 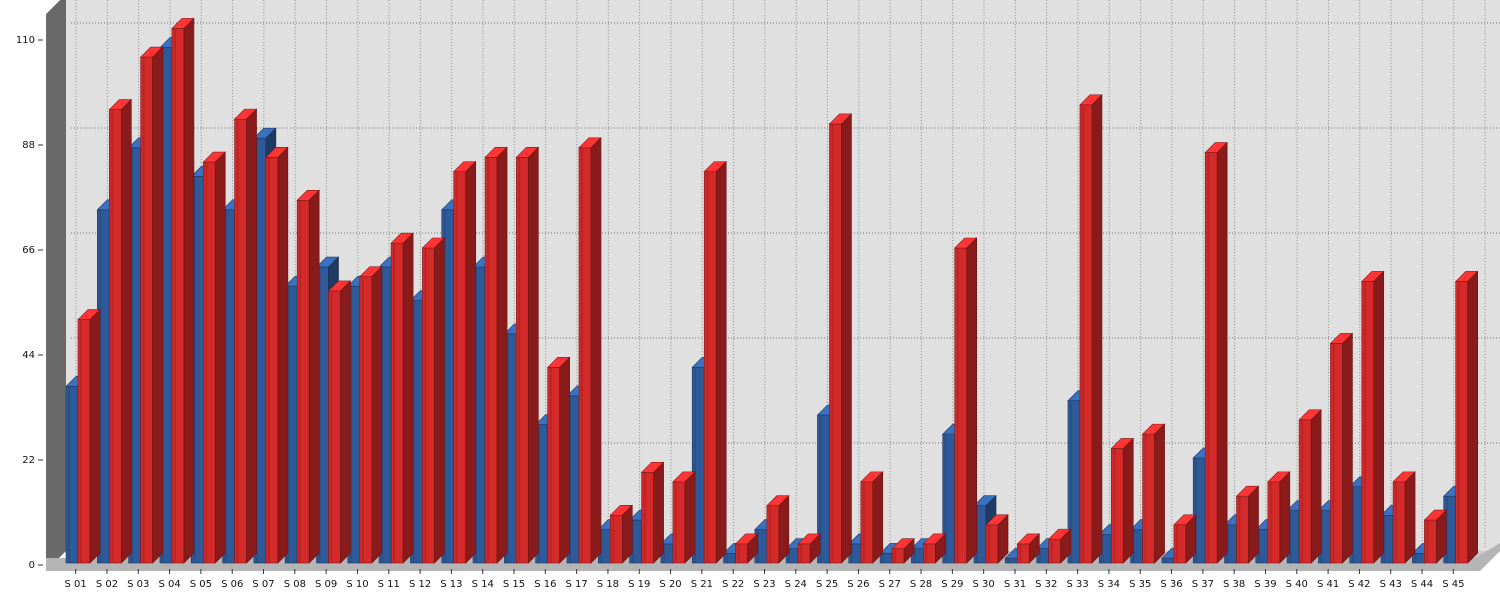 I want to click on x-tick-label: S 18, so click(x=608, y=584).